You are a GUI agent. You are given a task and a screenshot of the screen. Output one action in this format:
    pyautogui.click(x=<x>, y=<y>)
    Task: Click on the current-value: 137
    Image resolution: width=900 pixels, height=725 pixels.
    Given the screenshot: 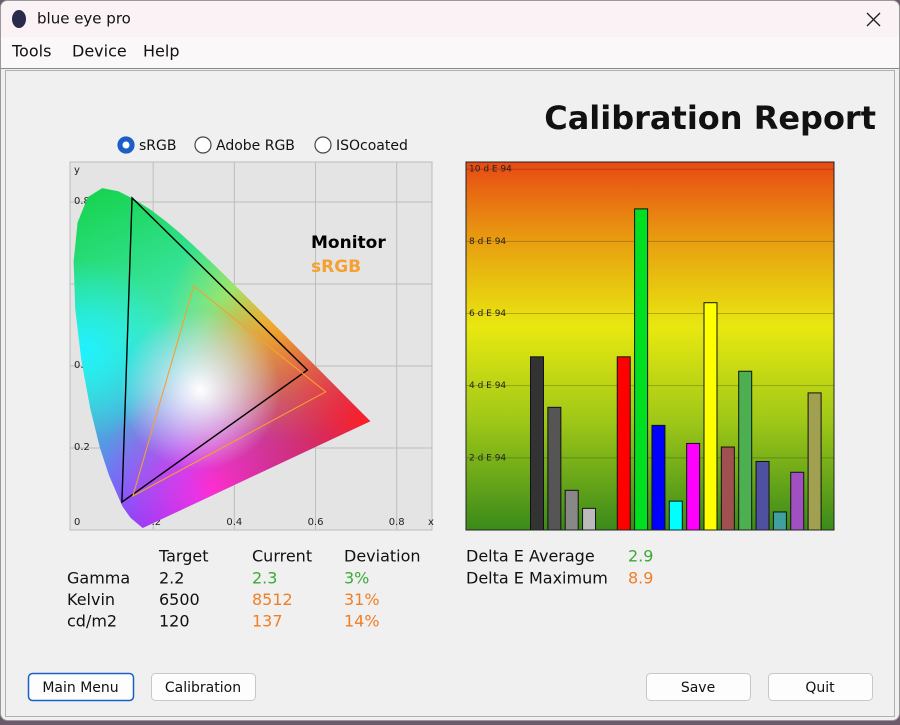 What is the action you would take?
    pyautogui.click(x=267, y=621)
    